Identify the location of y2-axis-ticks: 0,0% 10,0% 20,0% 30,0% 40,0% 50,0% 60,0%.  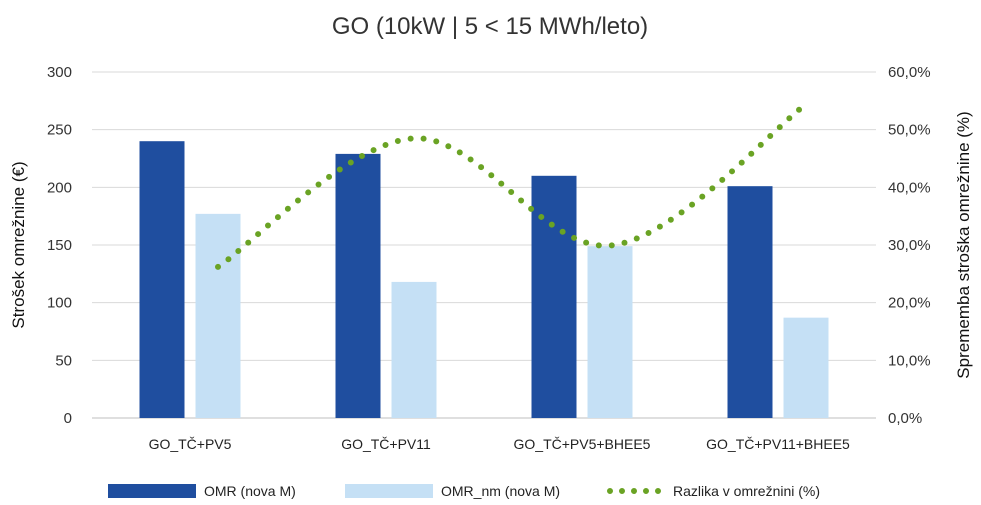
(909, 245).